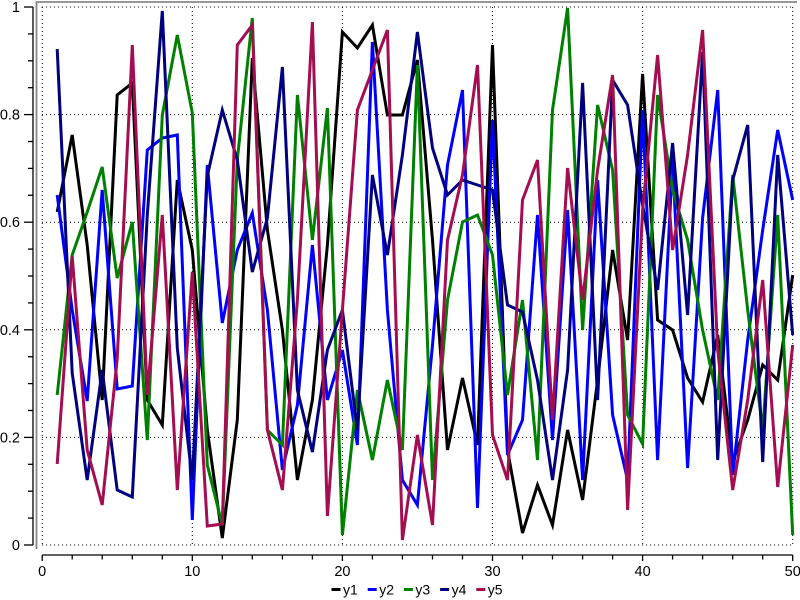  I want to click on svg-text: 0.6, so click(10, 223).